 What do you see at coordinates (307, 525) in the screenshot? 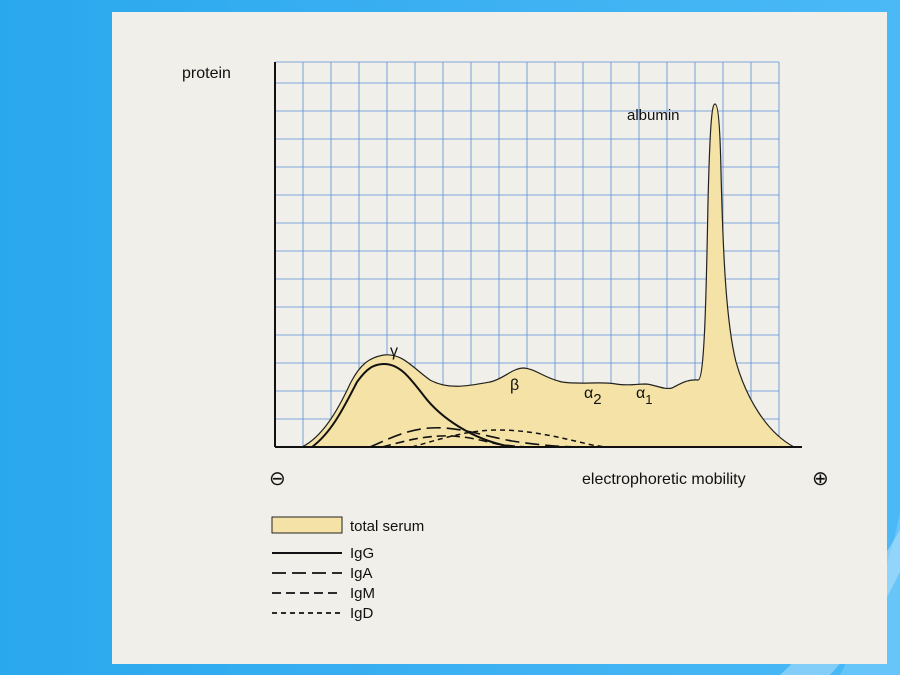
I see `legend-swatch-total-serum` at bounding box center [307, 525].